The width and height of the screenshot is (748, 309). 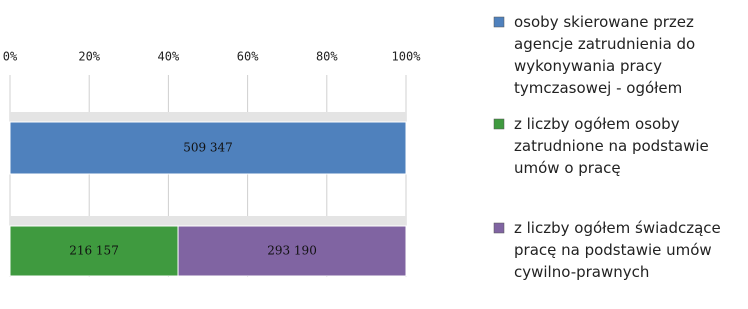 What do you see at coordinates (248, 57) in the screenshot?
I see `x-tick-label: 60%` at bounding box center [248, 57].